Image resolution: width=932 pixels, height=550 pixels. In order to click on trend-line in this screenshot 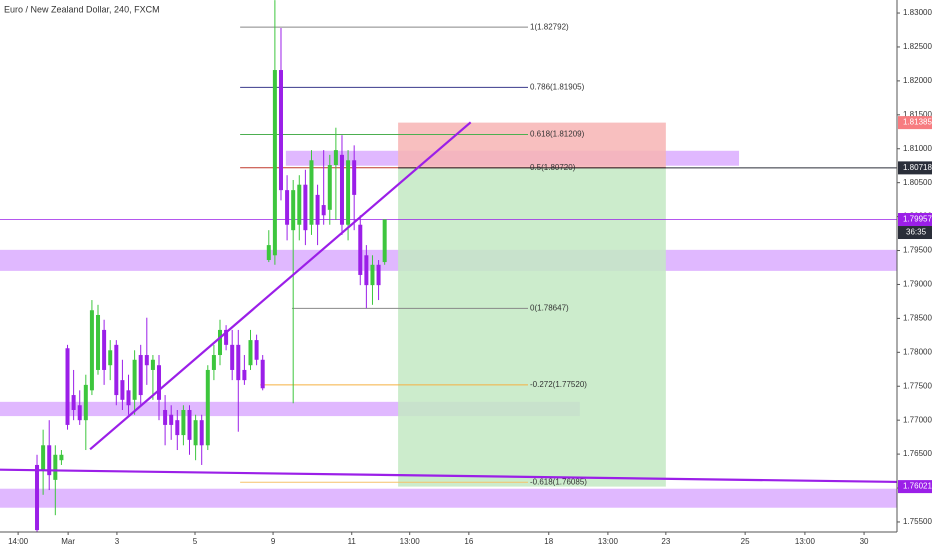, I will do `click(449, 476)`.